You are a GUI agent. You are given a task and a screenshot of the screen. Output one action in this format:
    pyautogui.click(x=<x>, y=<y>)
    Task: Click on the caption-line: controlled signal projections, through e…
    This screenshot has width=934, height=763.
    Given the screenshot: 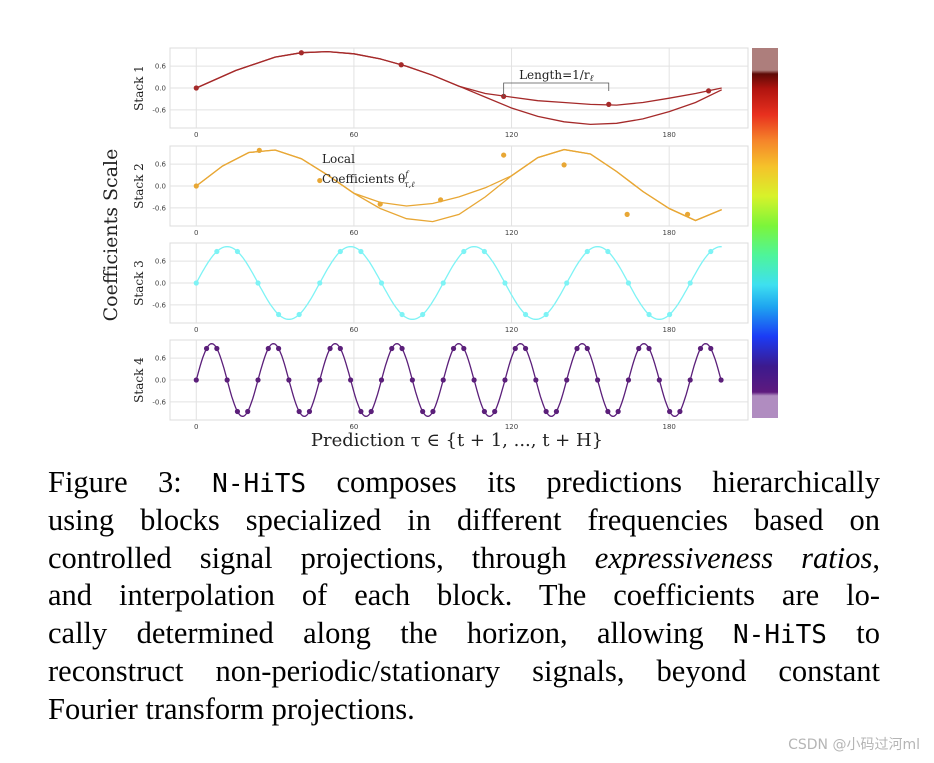 What is the action you would take?
    pyautogui.click(x=464, y=559)
    